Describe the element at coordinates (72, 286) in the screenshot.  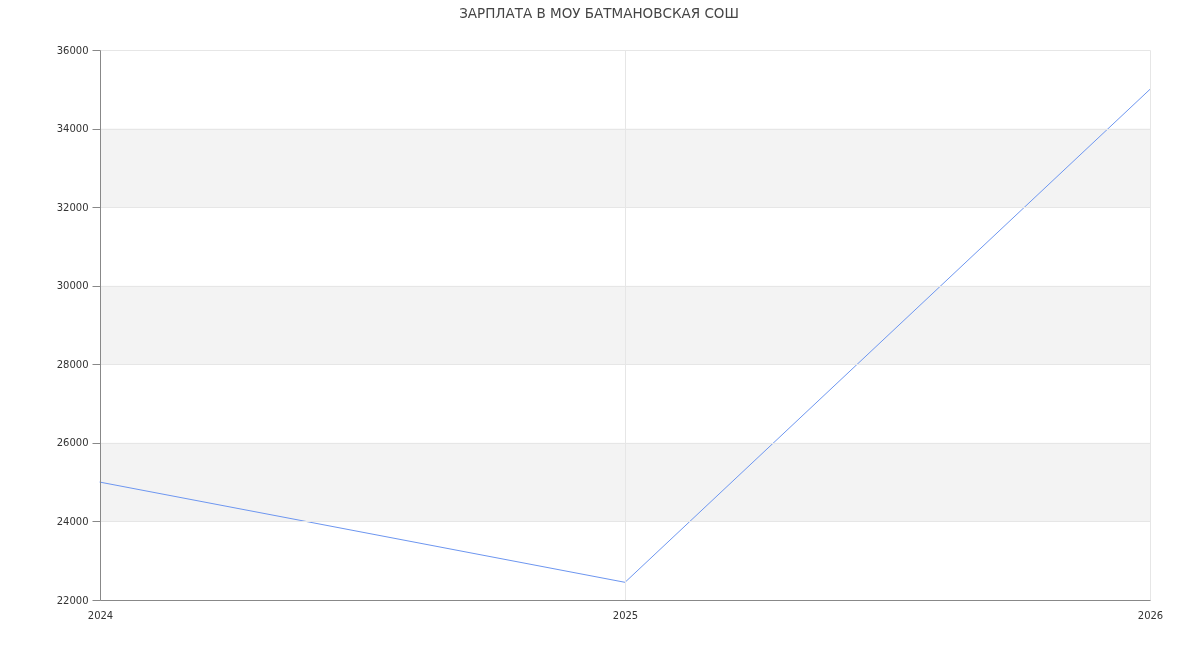
I see `y-tick-label: 30000` at that location.